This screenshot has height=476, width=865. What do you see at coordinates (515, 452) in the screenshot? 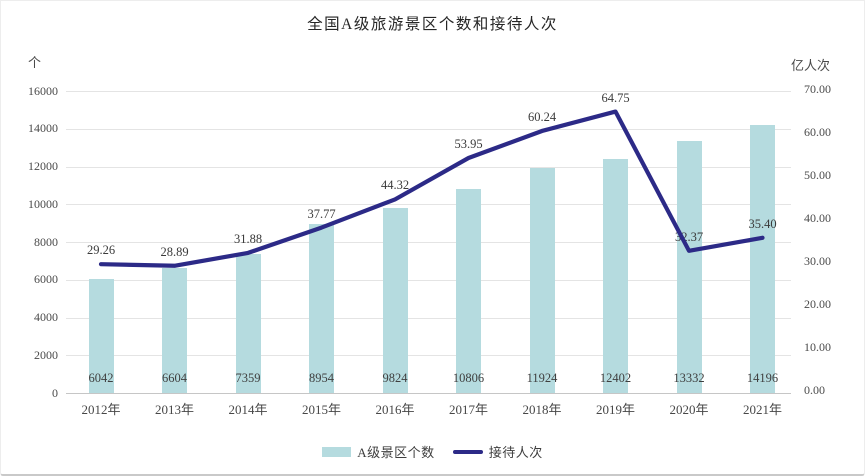
I see `legend-label: 接待人次` at bounding box center [515, 452].